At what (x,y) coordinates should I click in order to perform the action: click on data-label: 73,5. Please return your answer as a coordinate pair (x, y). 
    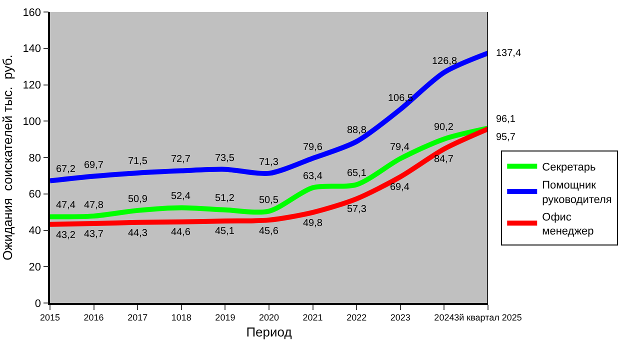
    Looking at the image, I should click on (225, 158).